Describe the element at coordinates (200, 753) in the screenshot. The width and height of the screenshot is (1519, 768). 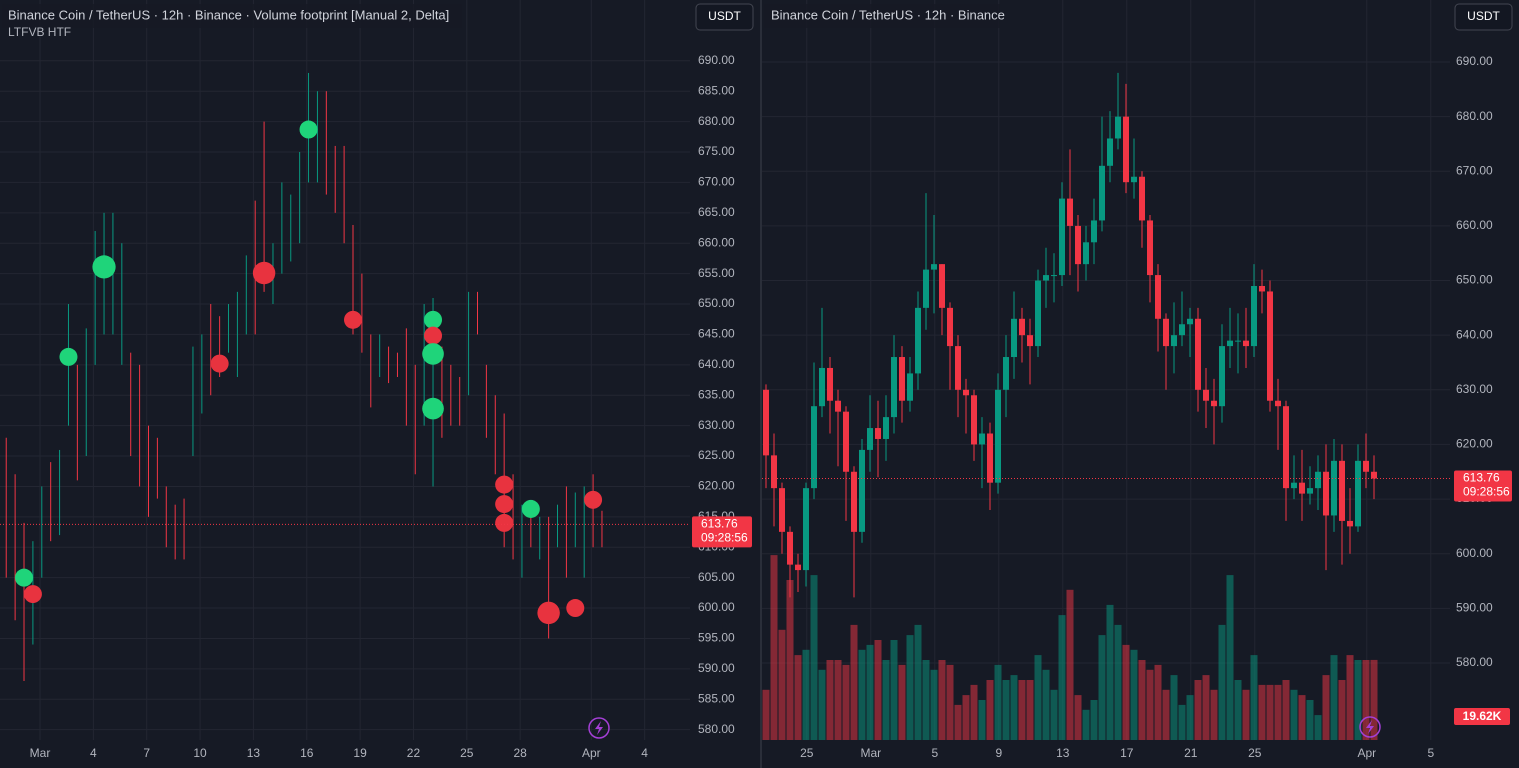
I see `x-tick-label: 10` at that location.